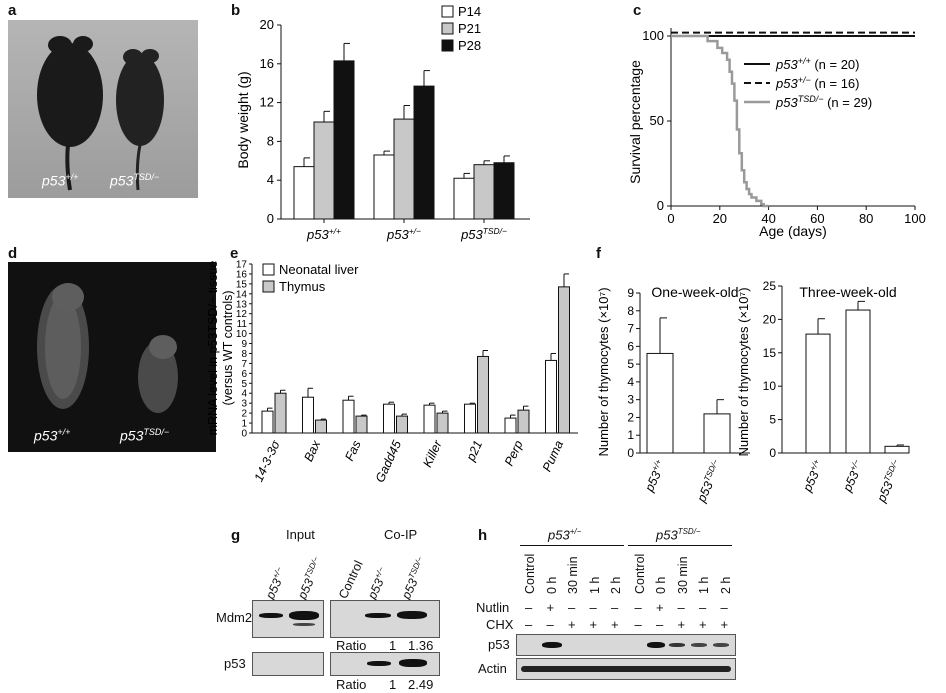 The width and height of the screenshot is (946, 693). I want to click on h-row-chx: CHX, so click(500, 624).